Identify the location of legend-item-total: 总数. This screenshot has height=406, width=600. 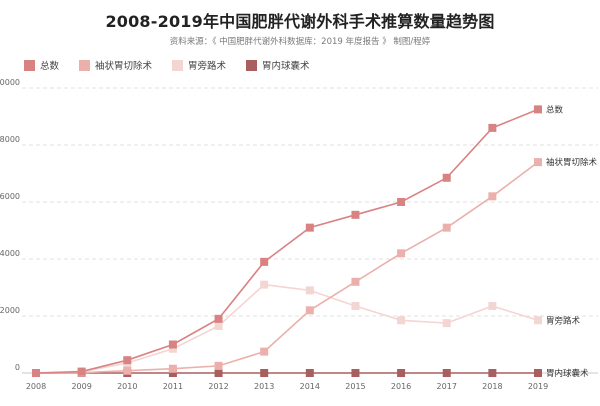
(41, 65).